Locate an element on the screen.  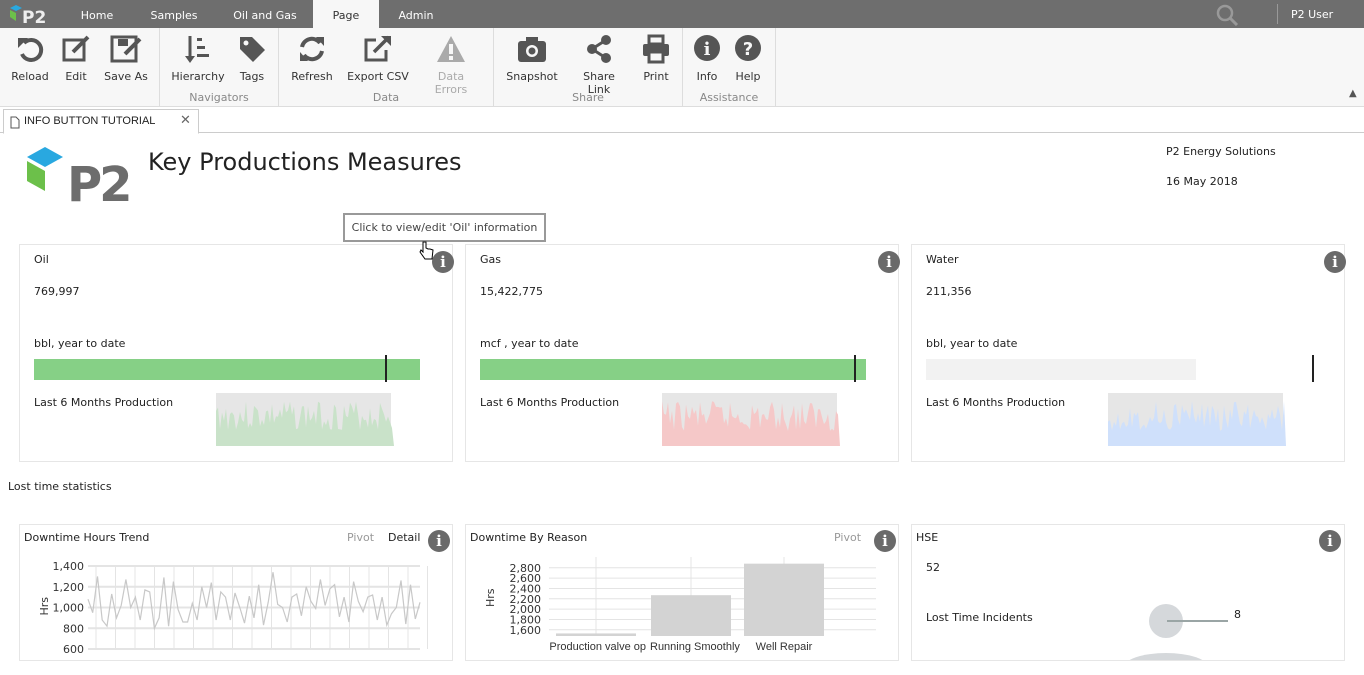
tags-button: Tags is located at coordinates (252, 58).